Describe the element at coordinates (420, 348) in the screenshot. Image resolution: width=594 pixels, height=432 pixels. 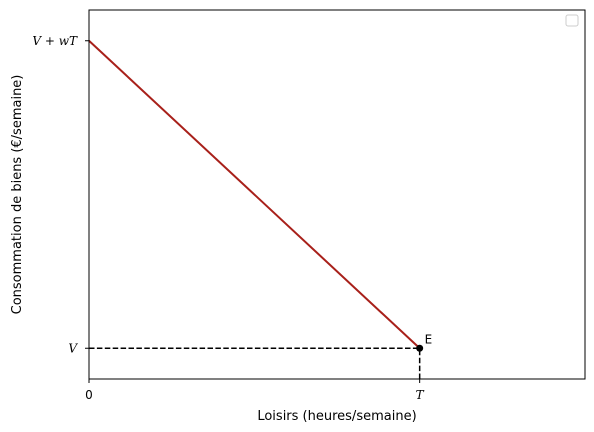
I see `point-E` at that location.